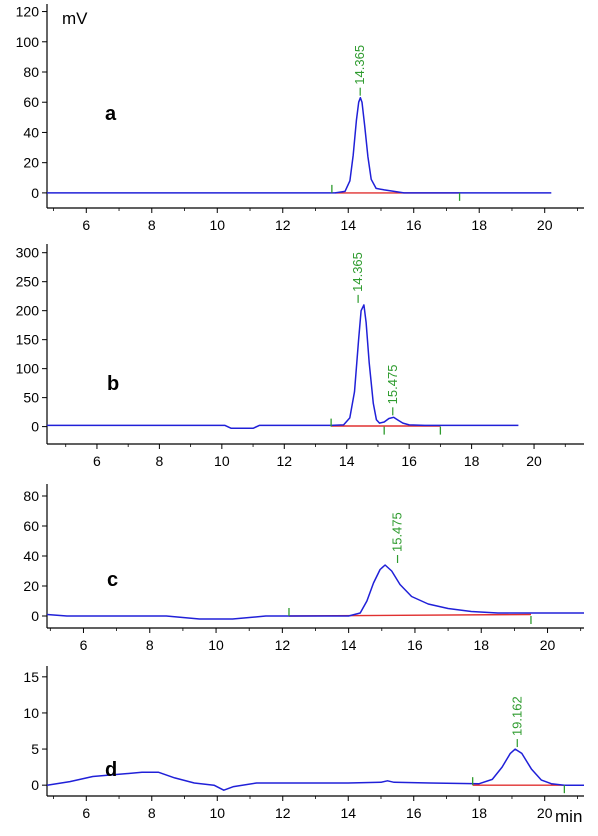 This screenshot has height=836, width=598. Describe the element at coordinates (112, 580) in the screenshot. I see `panel-label: c` at that location.